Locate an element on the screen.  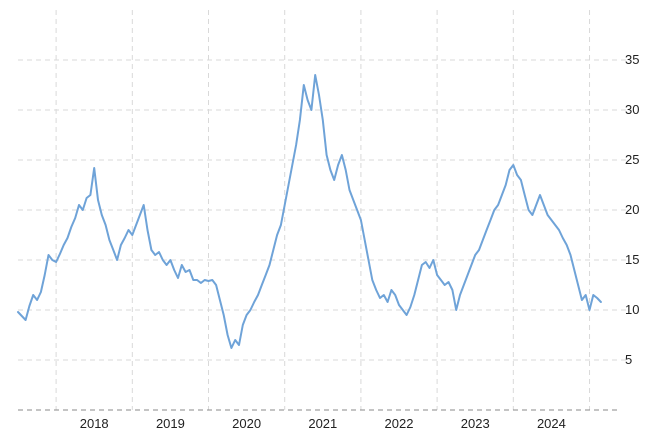
y-axis-labels: 5 10 15 20 25 30 35 is located at coordinates (632, 209).